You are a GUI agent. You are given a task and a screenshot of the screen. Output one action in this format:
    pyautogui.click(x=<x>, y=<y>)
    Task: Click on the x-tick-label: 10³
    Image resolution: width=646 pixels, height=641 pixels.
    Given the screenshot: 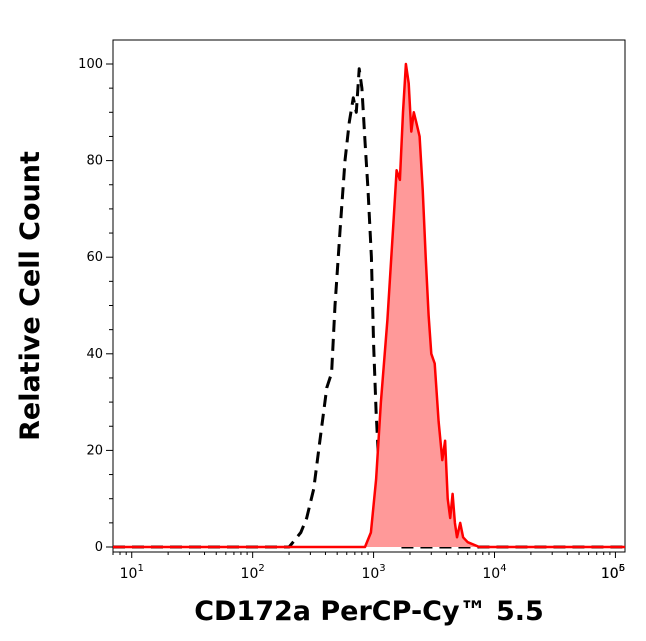 What is the action you would take?
    pyautogui.click(x=373, y=572)
    